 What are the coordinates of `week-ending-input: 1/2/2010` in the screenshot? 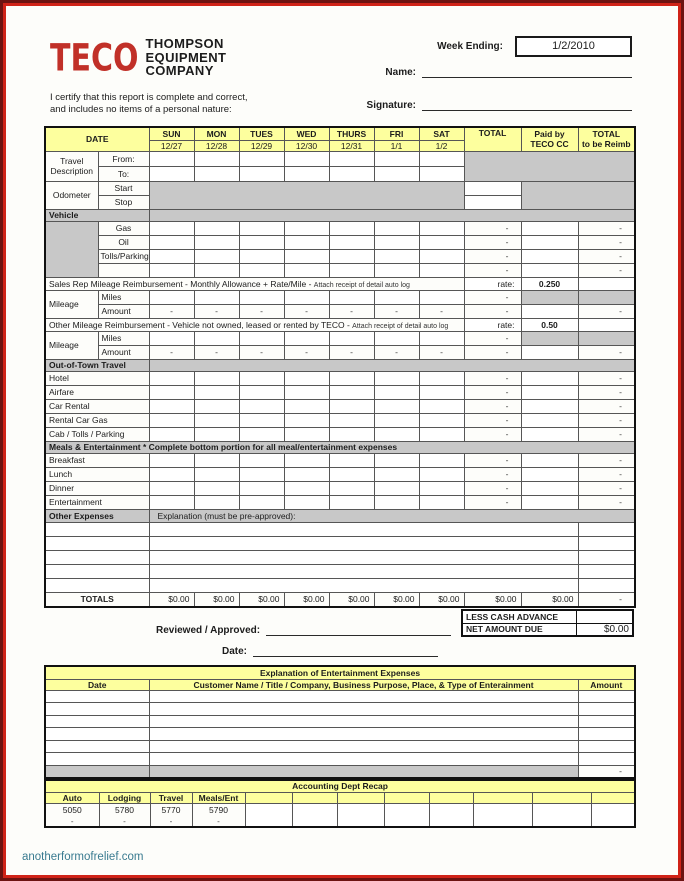 It's located at (573, 46).